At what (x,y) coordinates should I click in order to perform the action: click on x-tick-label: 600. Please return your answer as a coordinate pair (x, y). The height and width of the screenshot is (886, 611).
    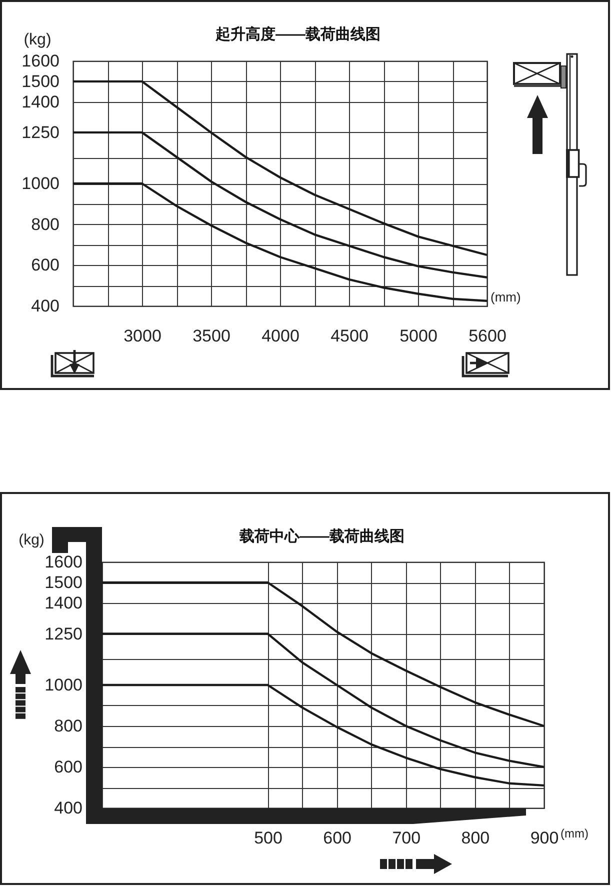
    Looking at the image, I should click on (337, 838).